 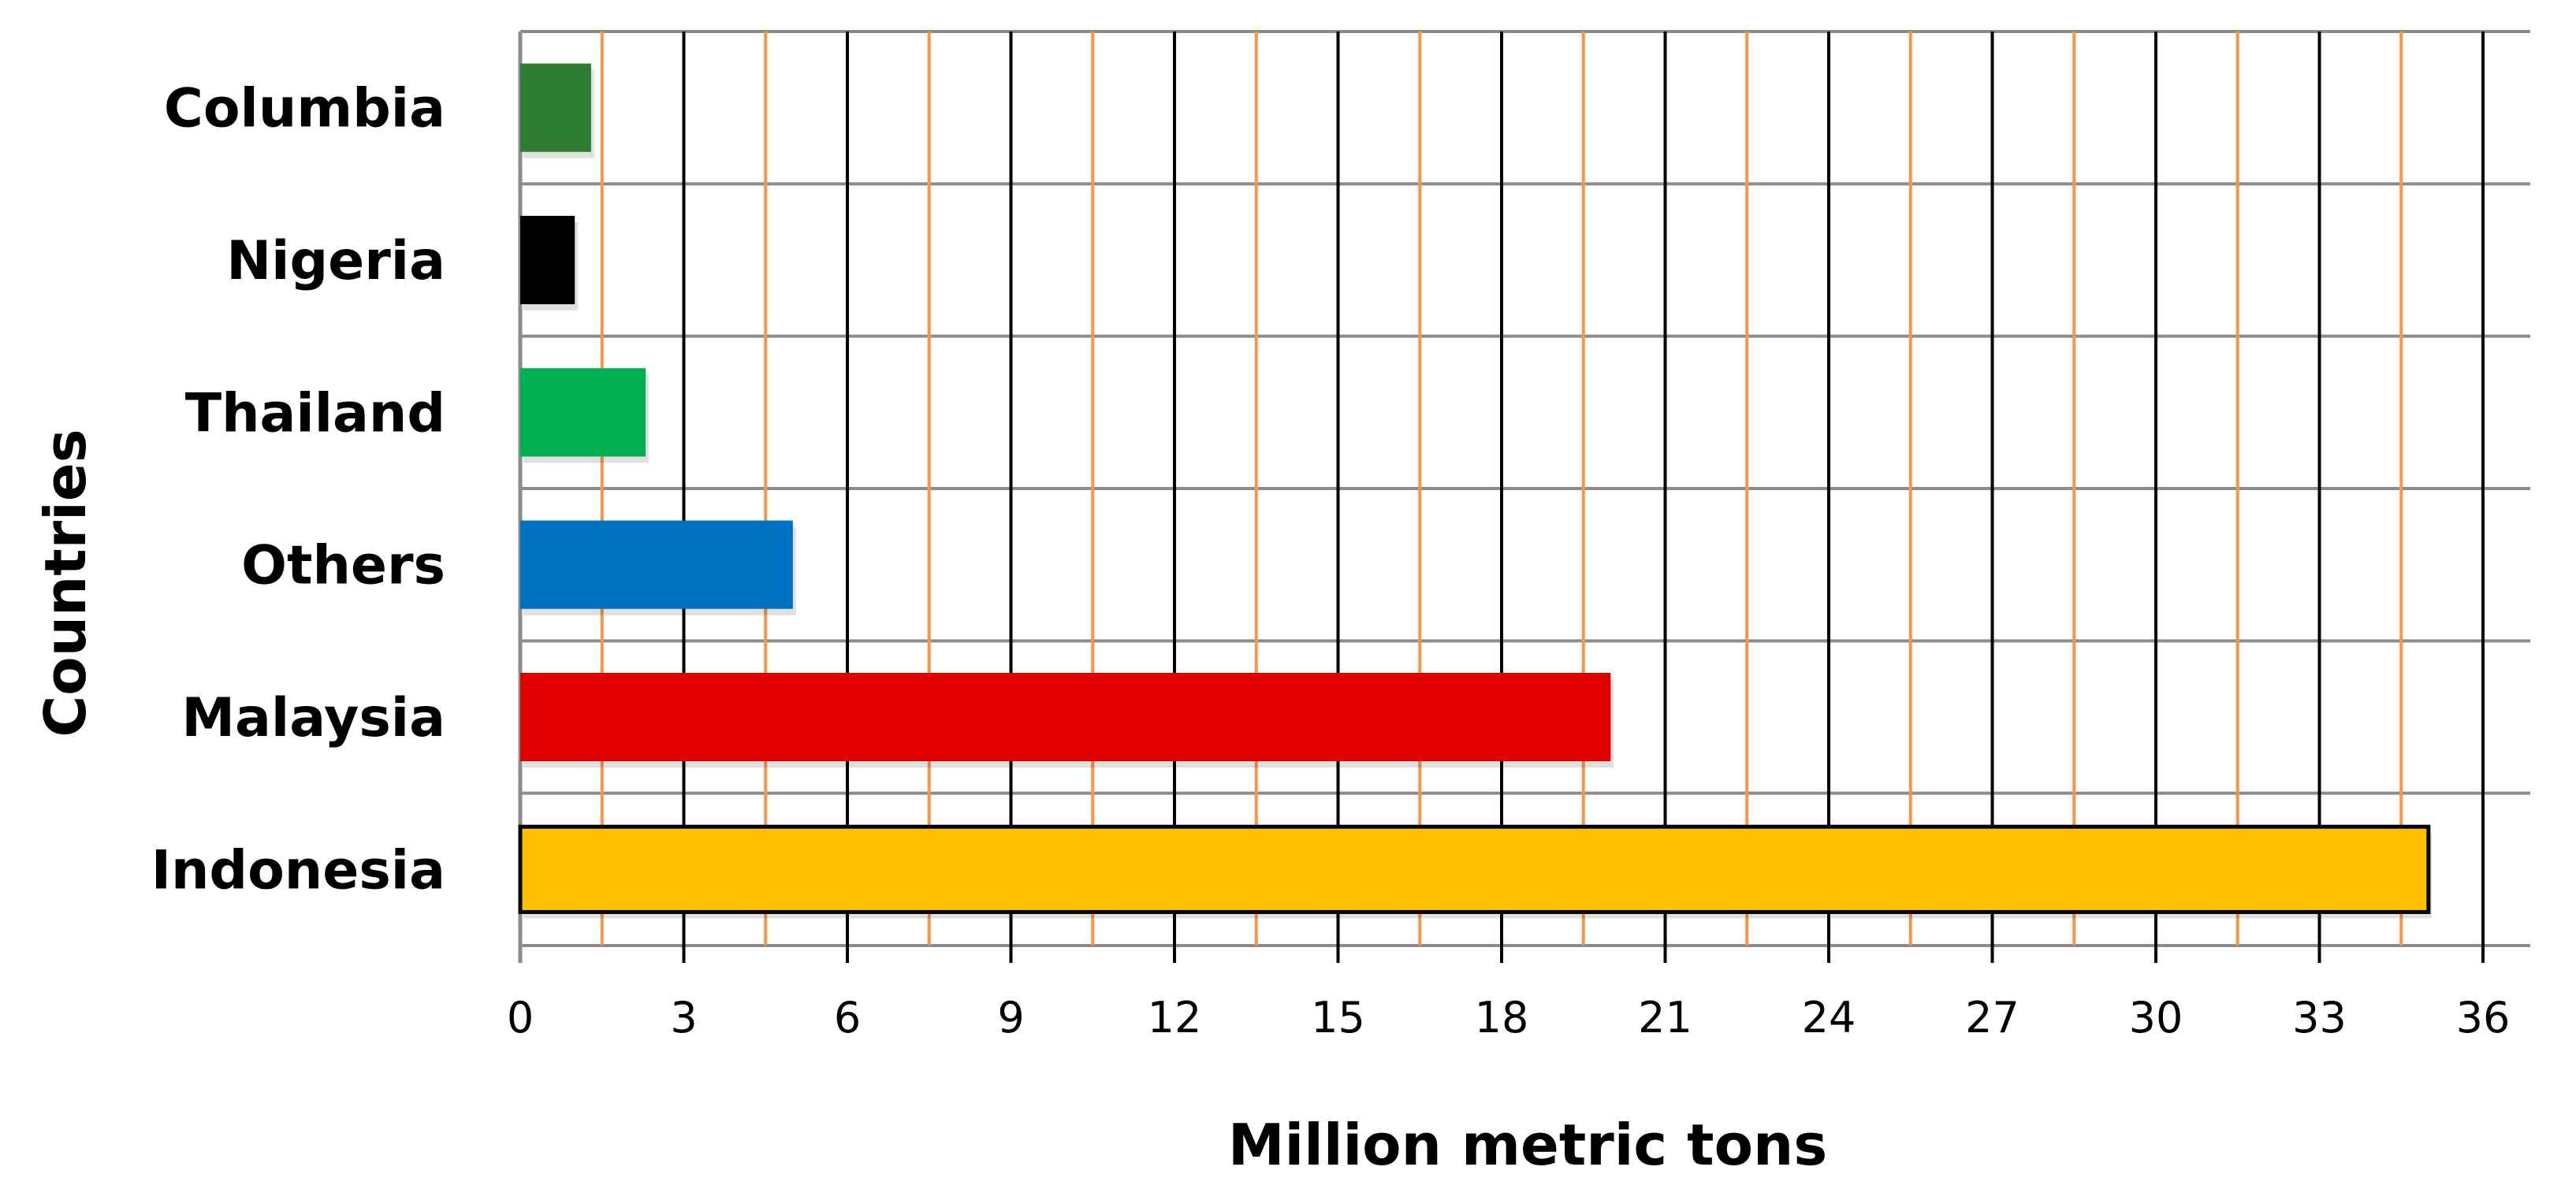 I want to click on tick-layer: 0 3 6 9 12 15 18 21 24 27 30 33 36, so click(x=1509, y=1018).